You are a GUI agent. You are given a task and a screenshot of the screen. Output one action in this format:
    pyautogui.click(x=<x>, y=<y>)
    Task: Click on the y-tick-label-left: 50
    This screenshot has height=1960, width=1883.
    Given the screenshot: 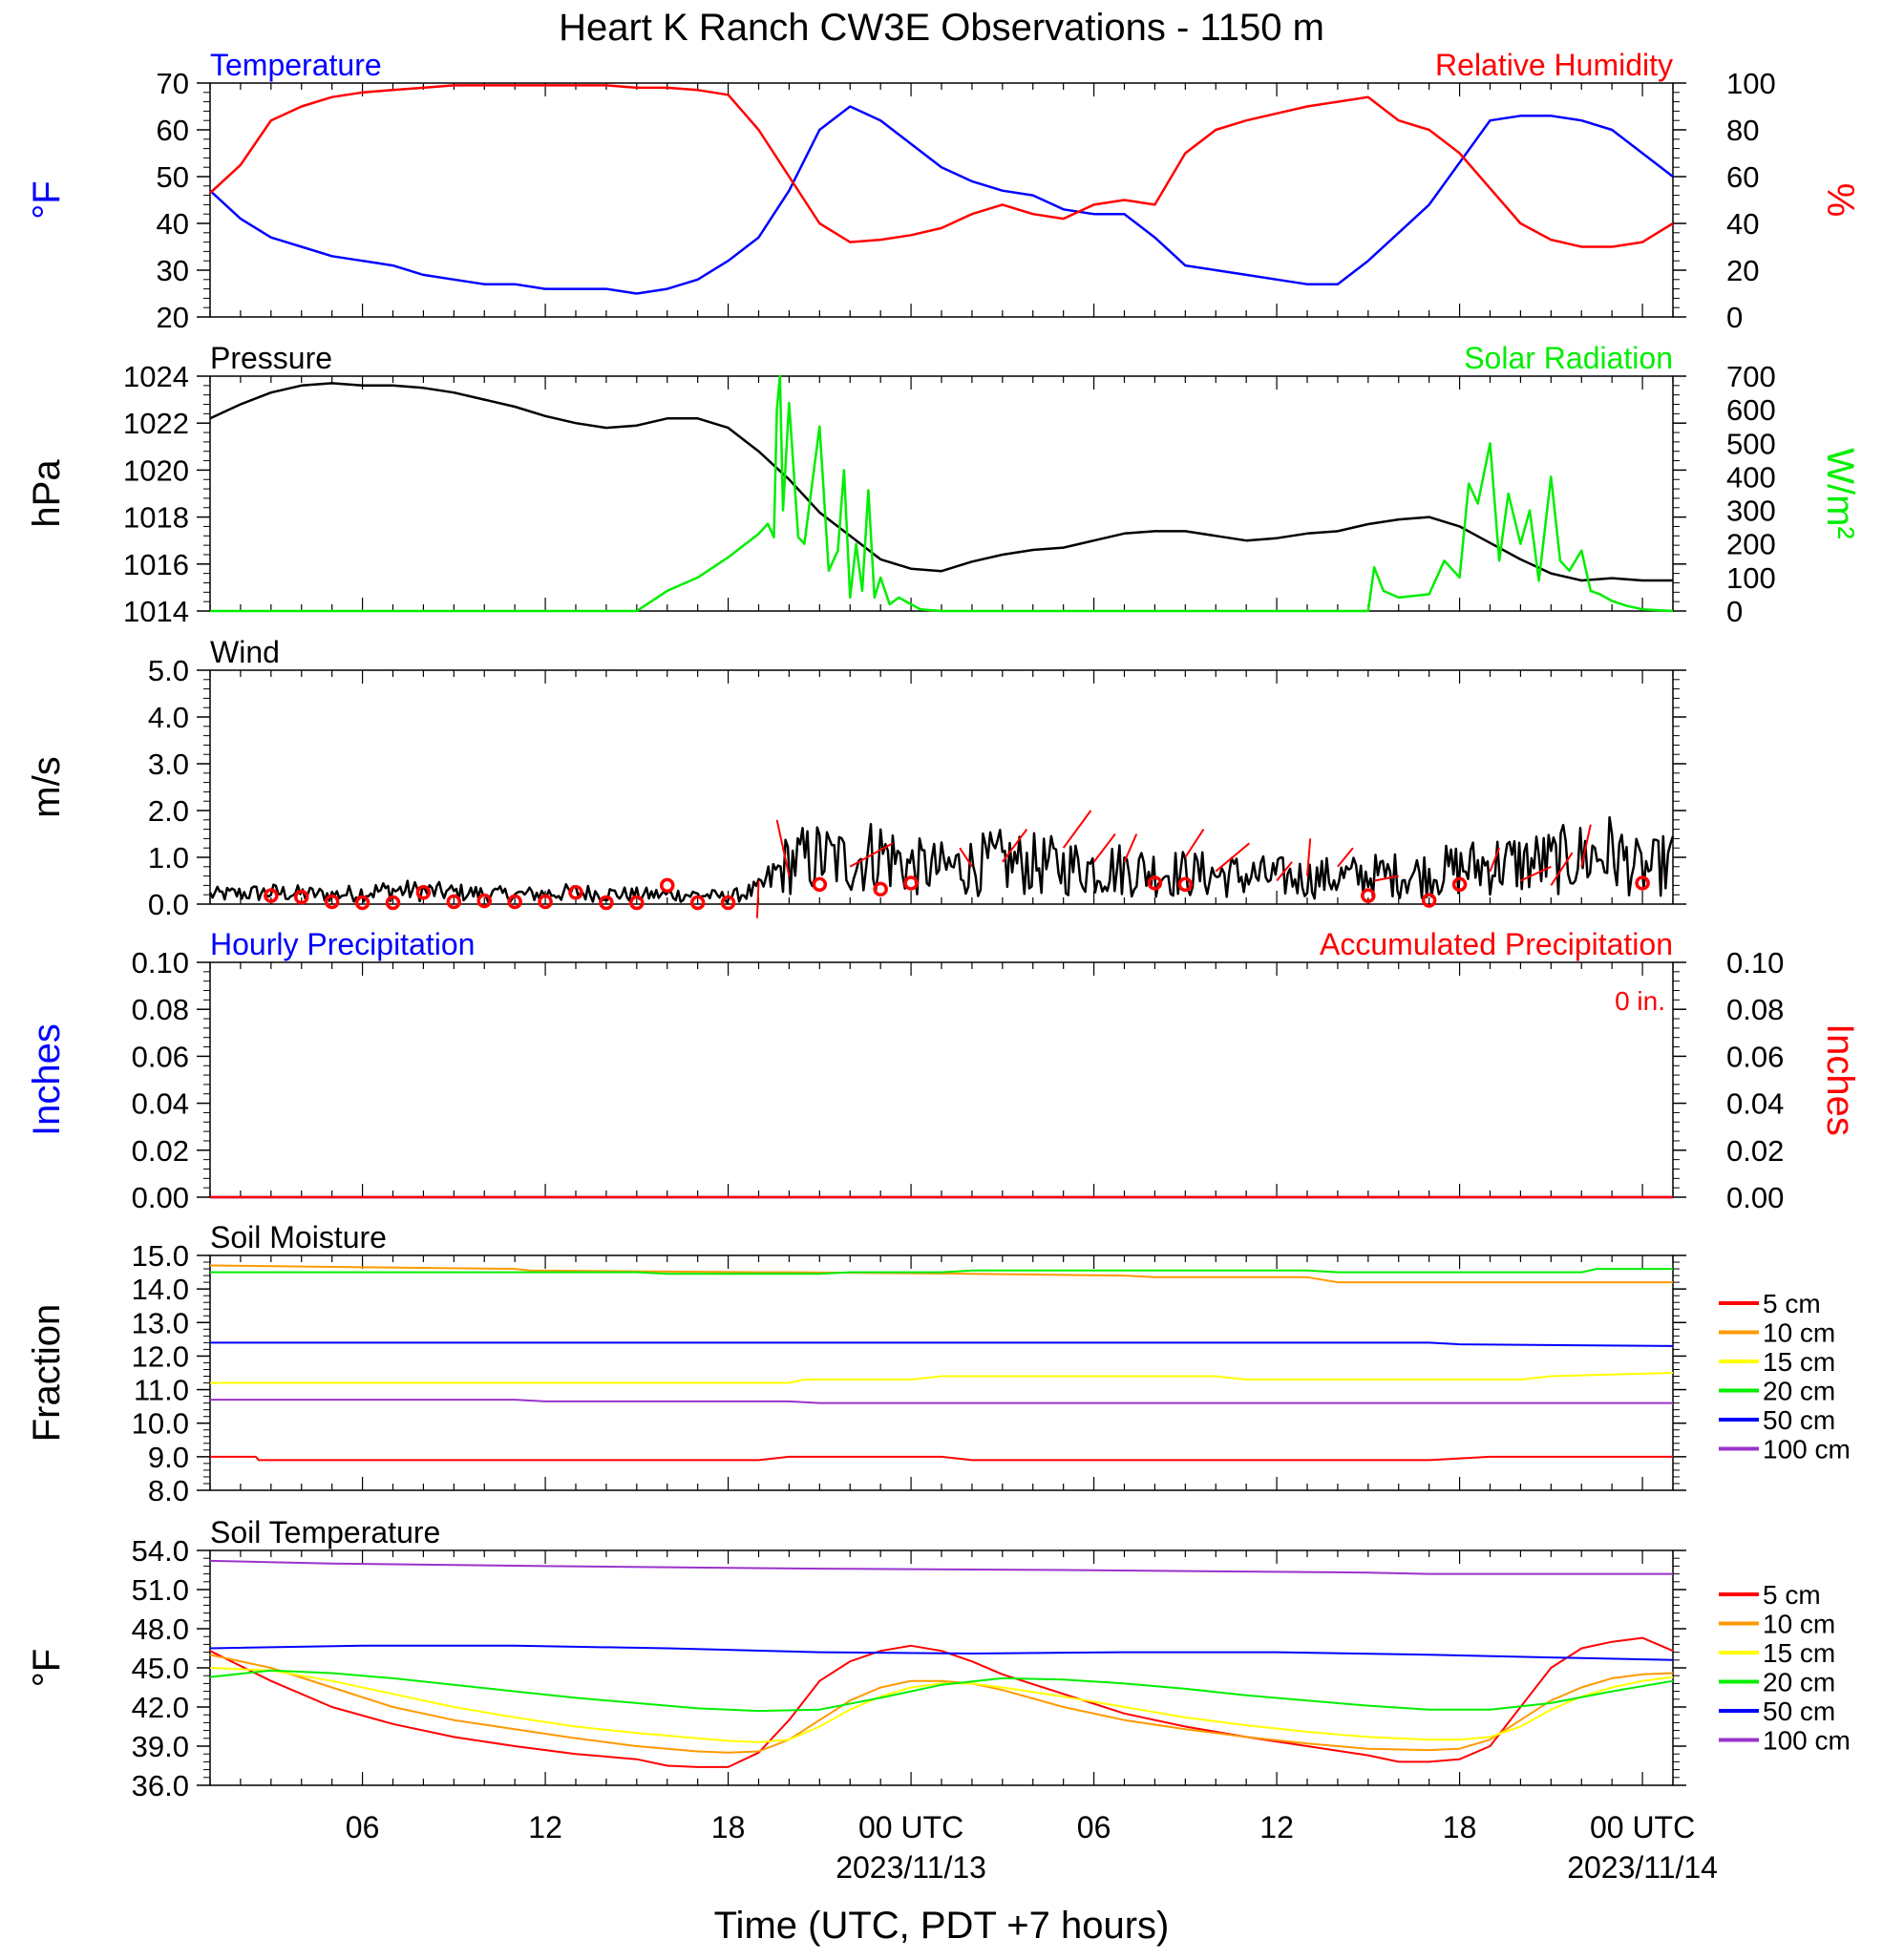 What is the action you would take?
    pyautogui.click(x=173, y=177)
    